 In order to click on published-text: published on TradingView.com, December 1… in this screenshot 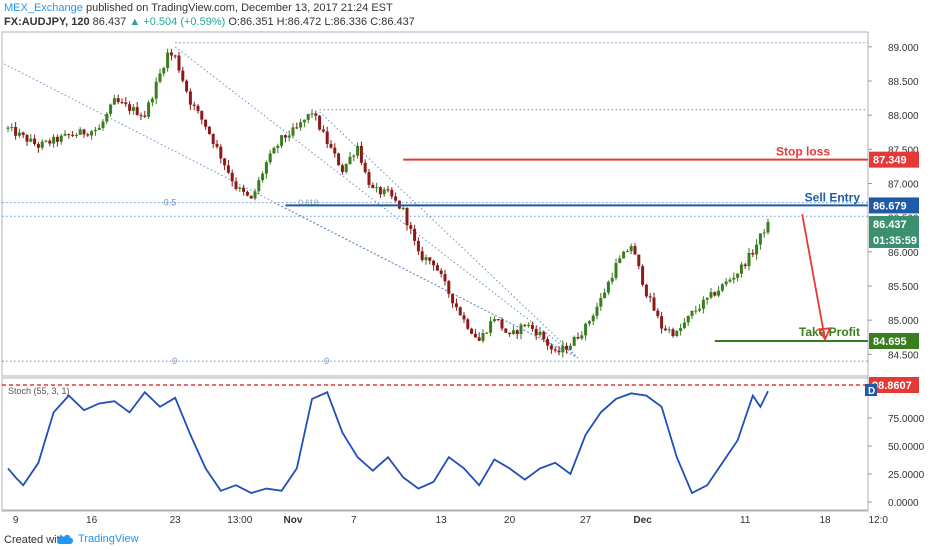, I will do `click(239, 8)`.